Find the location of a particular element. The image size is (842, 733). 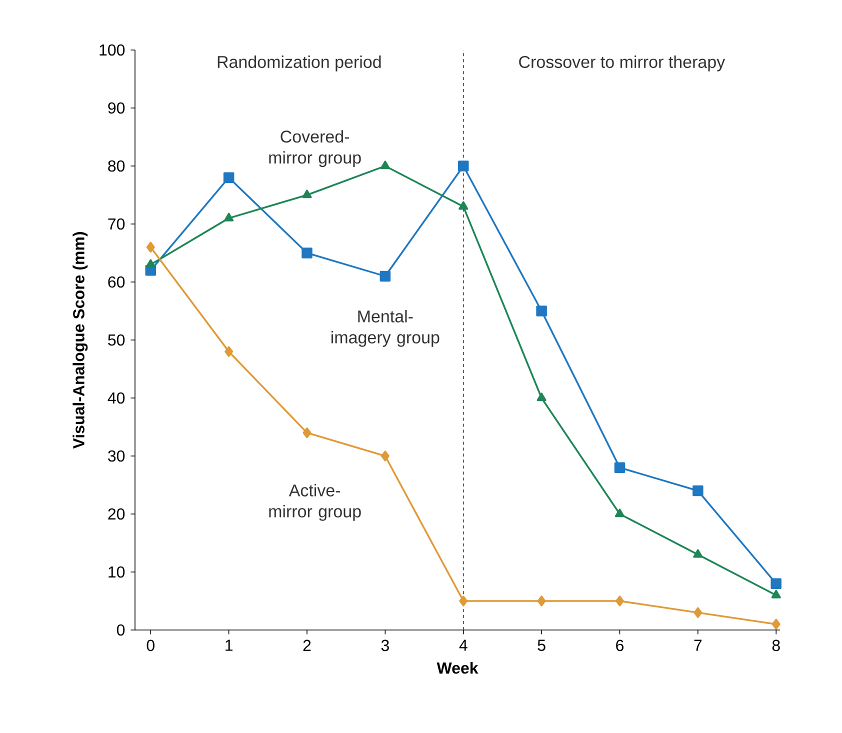

y-tick-label: 60 is located at coordinates (116, 282).